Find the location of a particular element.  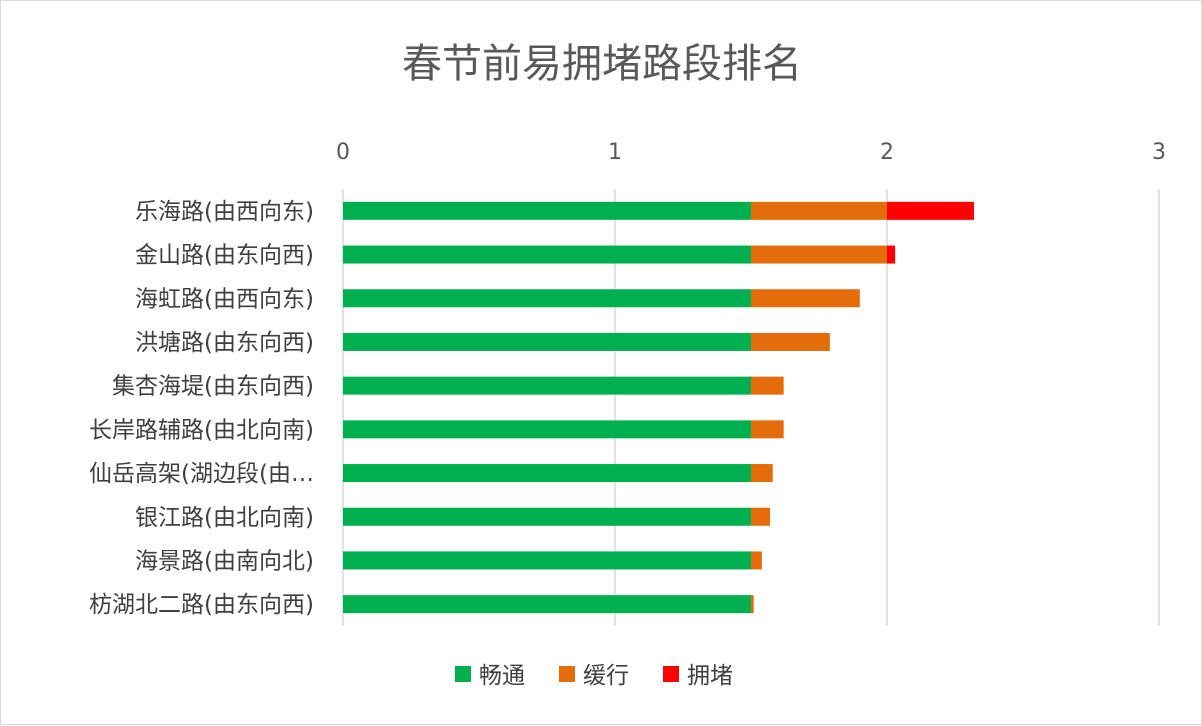

bar-缓行-4 is located at coordinates (767, 385).